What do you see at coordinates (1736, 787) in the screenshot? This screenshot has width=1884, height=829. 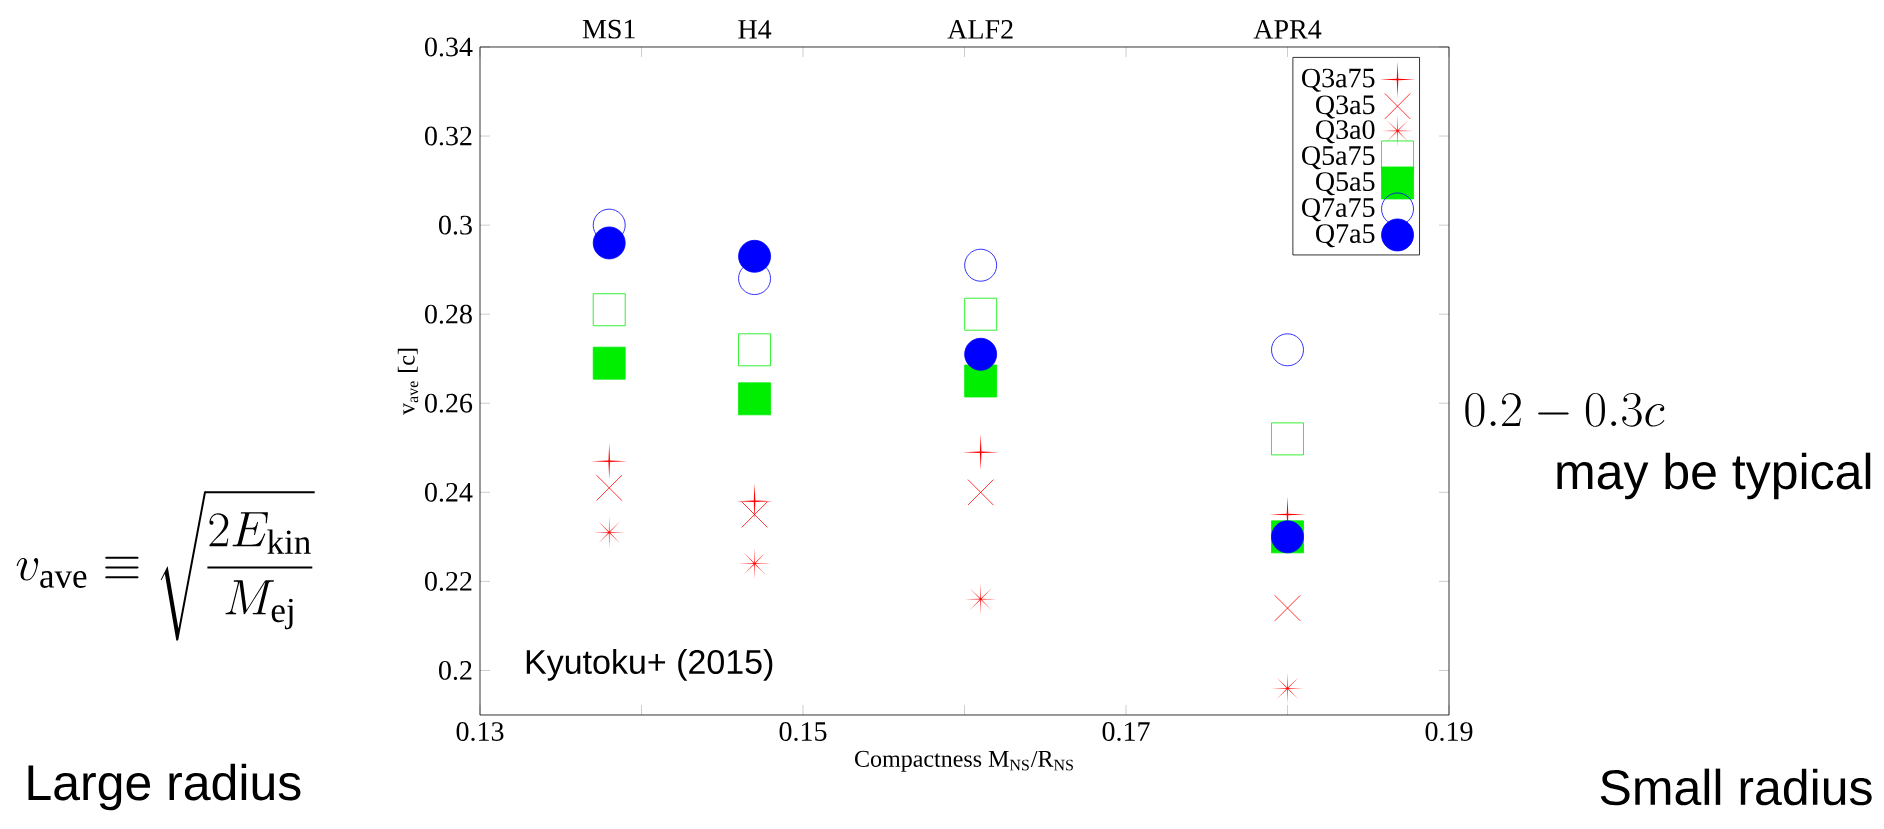 I see `text: Small radius` at bounding box center [1736, 787].